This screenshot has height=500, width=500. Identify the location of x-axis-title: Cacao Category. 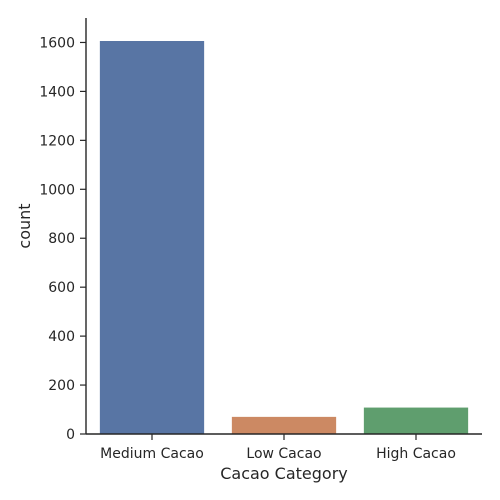
(284, 473).